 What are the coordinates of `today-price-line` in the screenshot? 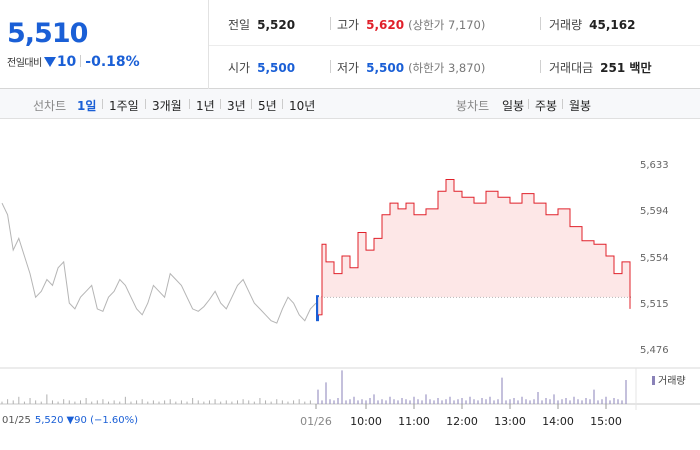 It's located at (474, 247).